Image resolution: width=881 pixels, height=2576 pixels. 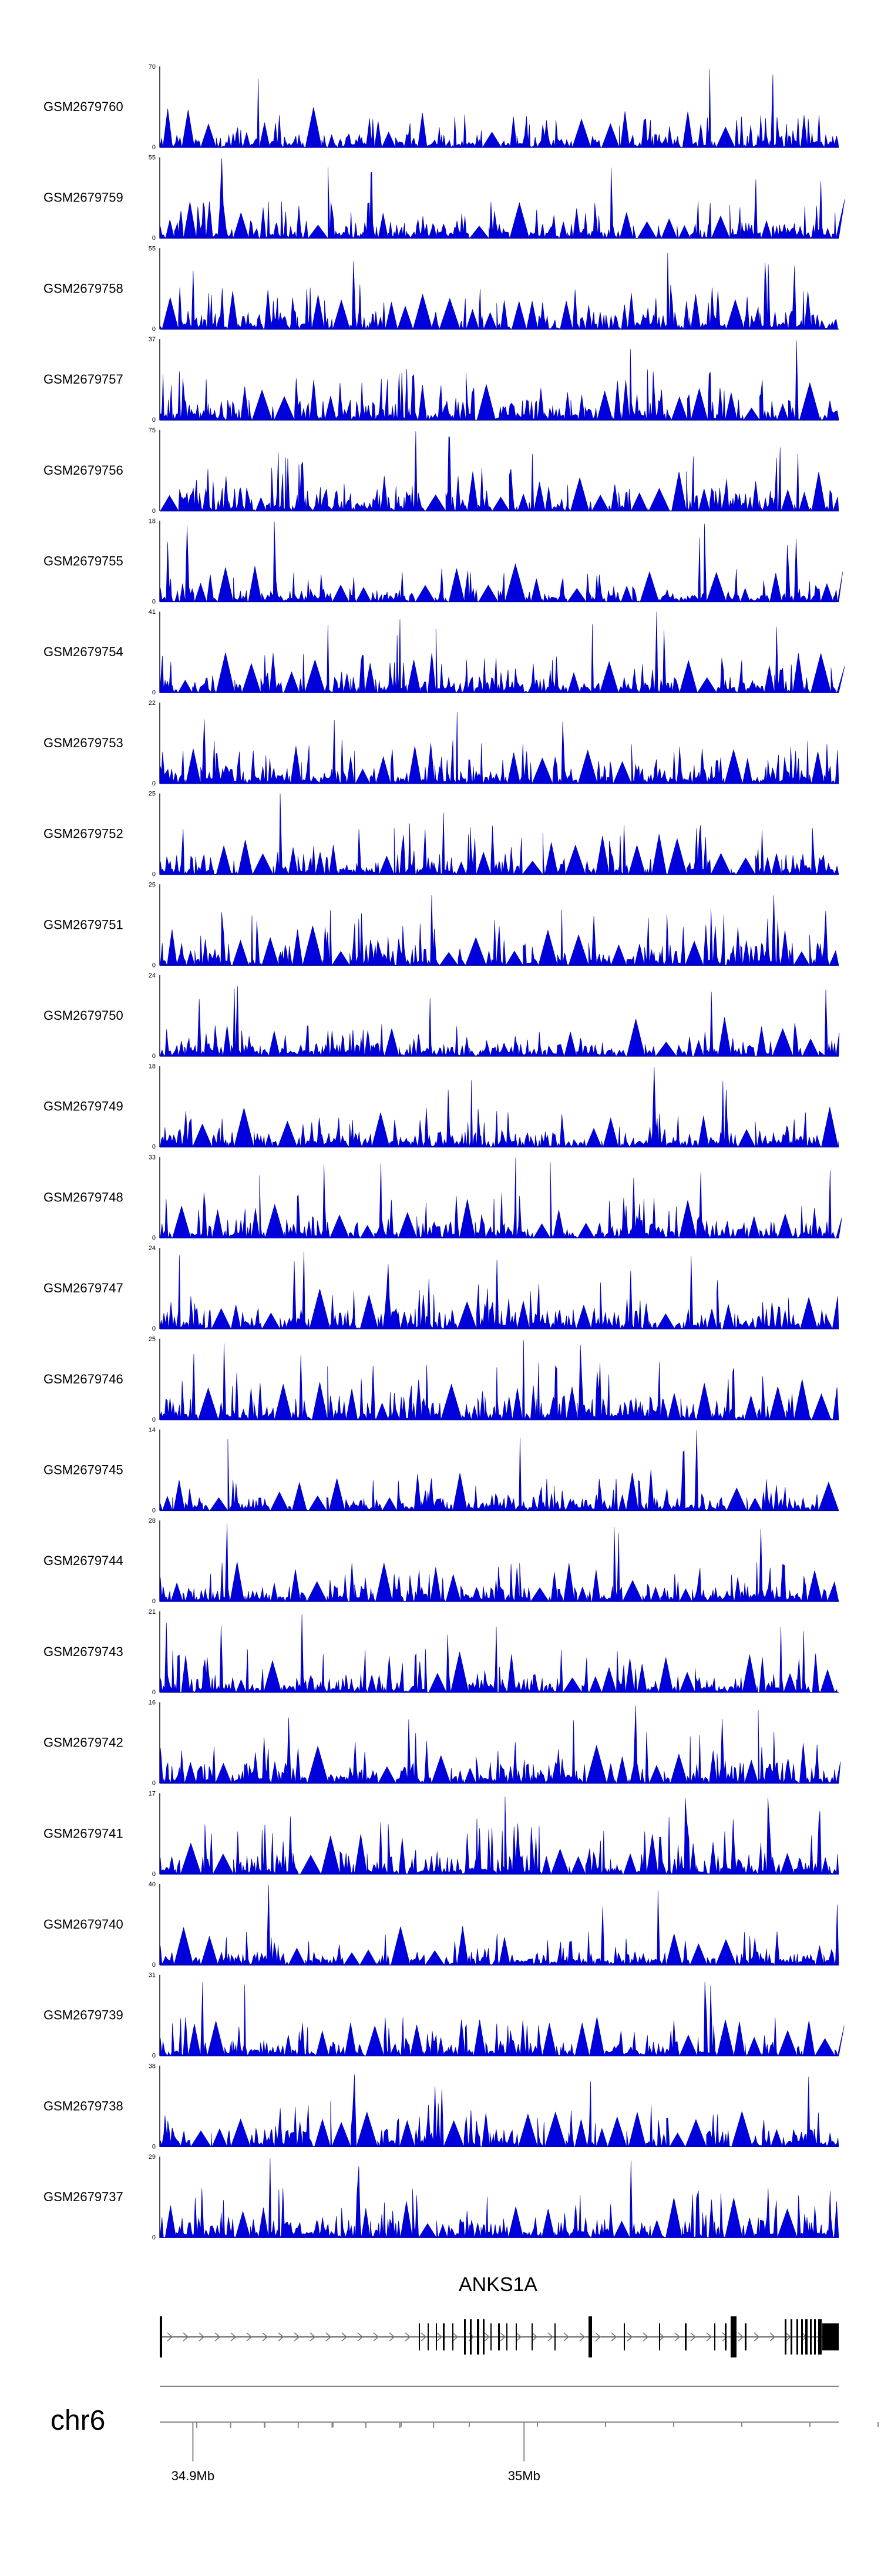 What do you see at coordinates (83, 380) in the screenshot?
I see `track-label: GSM2679757` at bounding box center [83, 380].